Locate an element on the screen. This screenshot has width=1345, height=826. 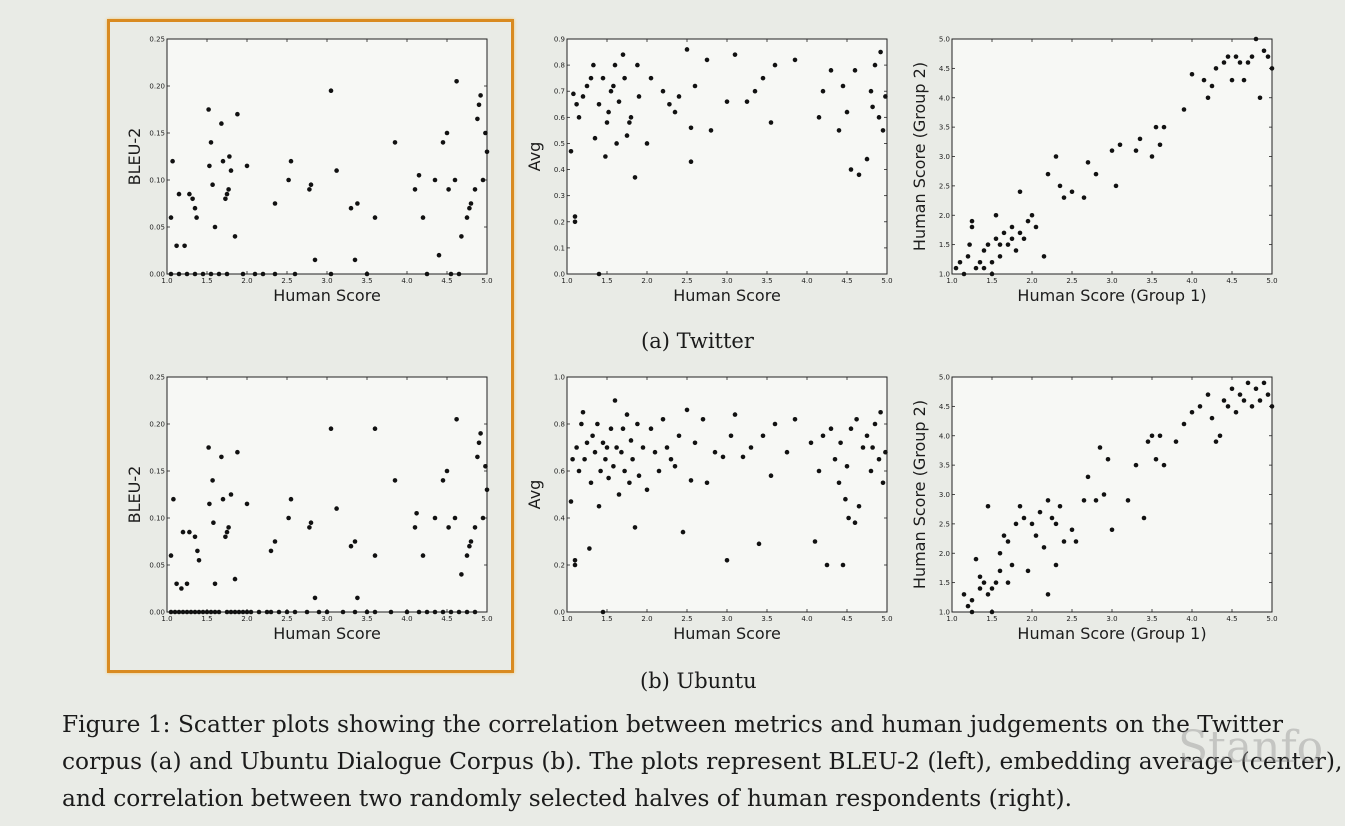
y-tick-label: 0.25 is located at coordinates (157, 378).